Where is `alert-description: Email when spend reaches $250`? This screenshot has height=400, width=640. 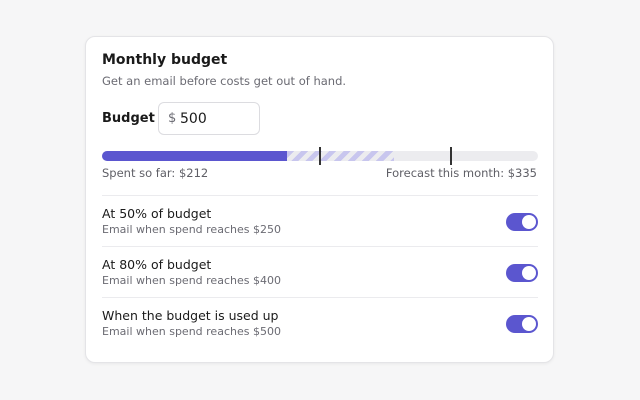 alert-description: Email when spend reaches $250 is located at coordinates (191, 229).